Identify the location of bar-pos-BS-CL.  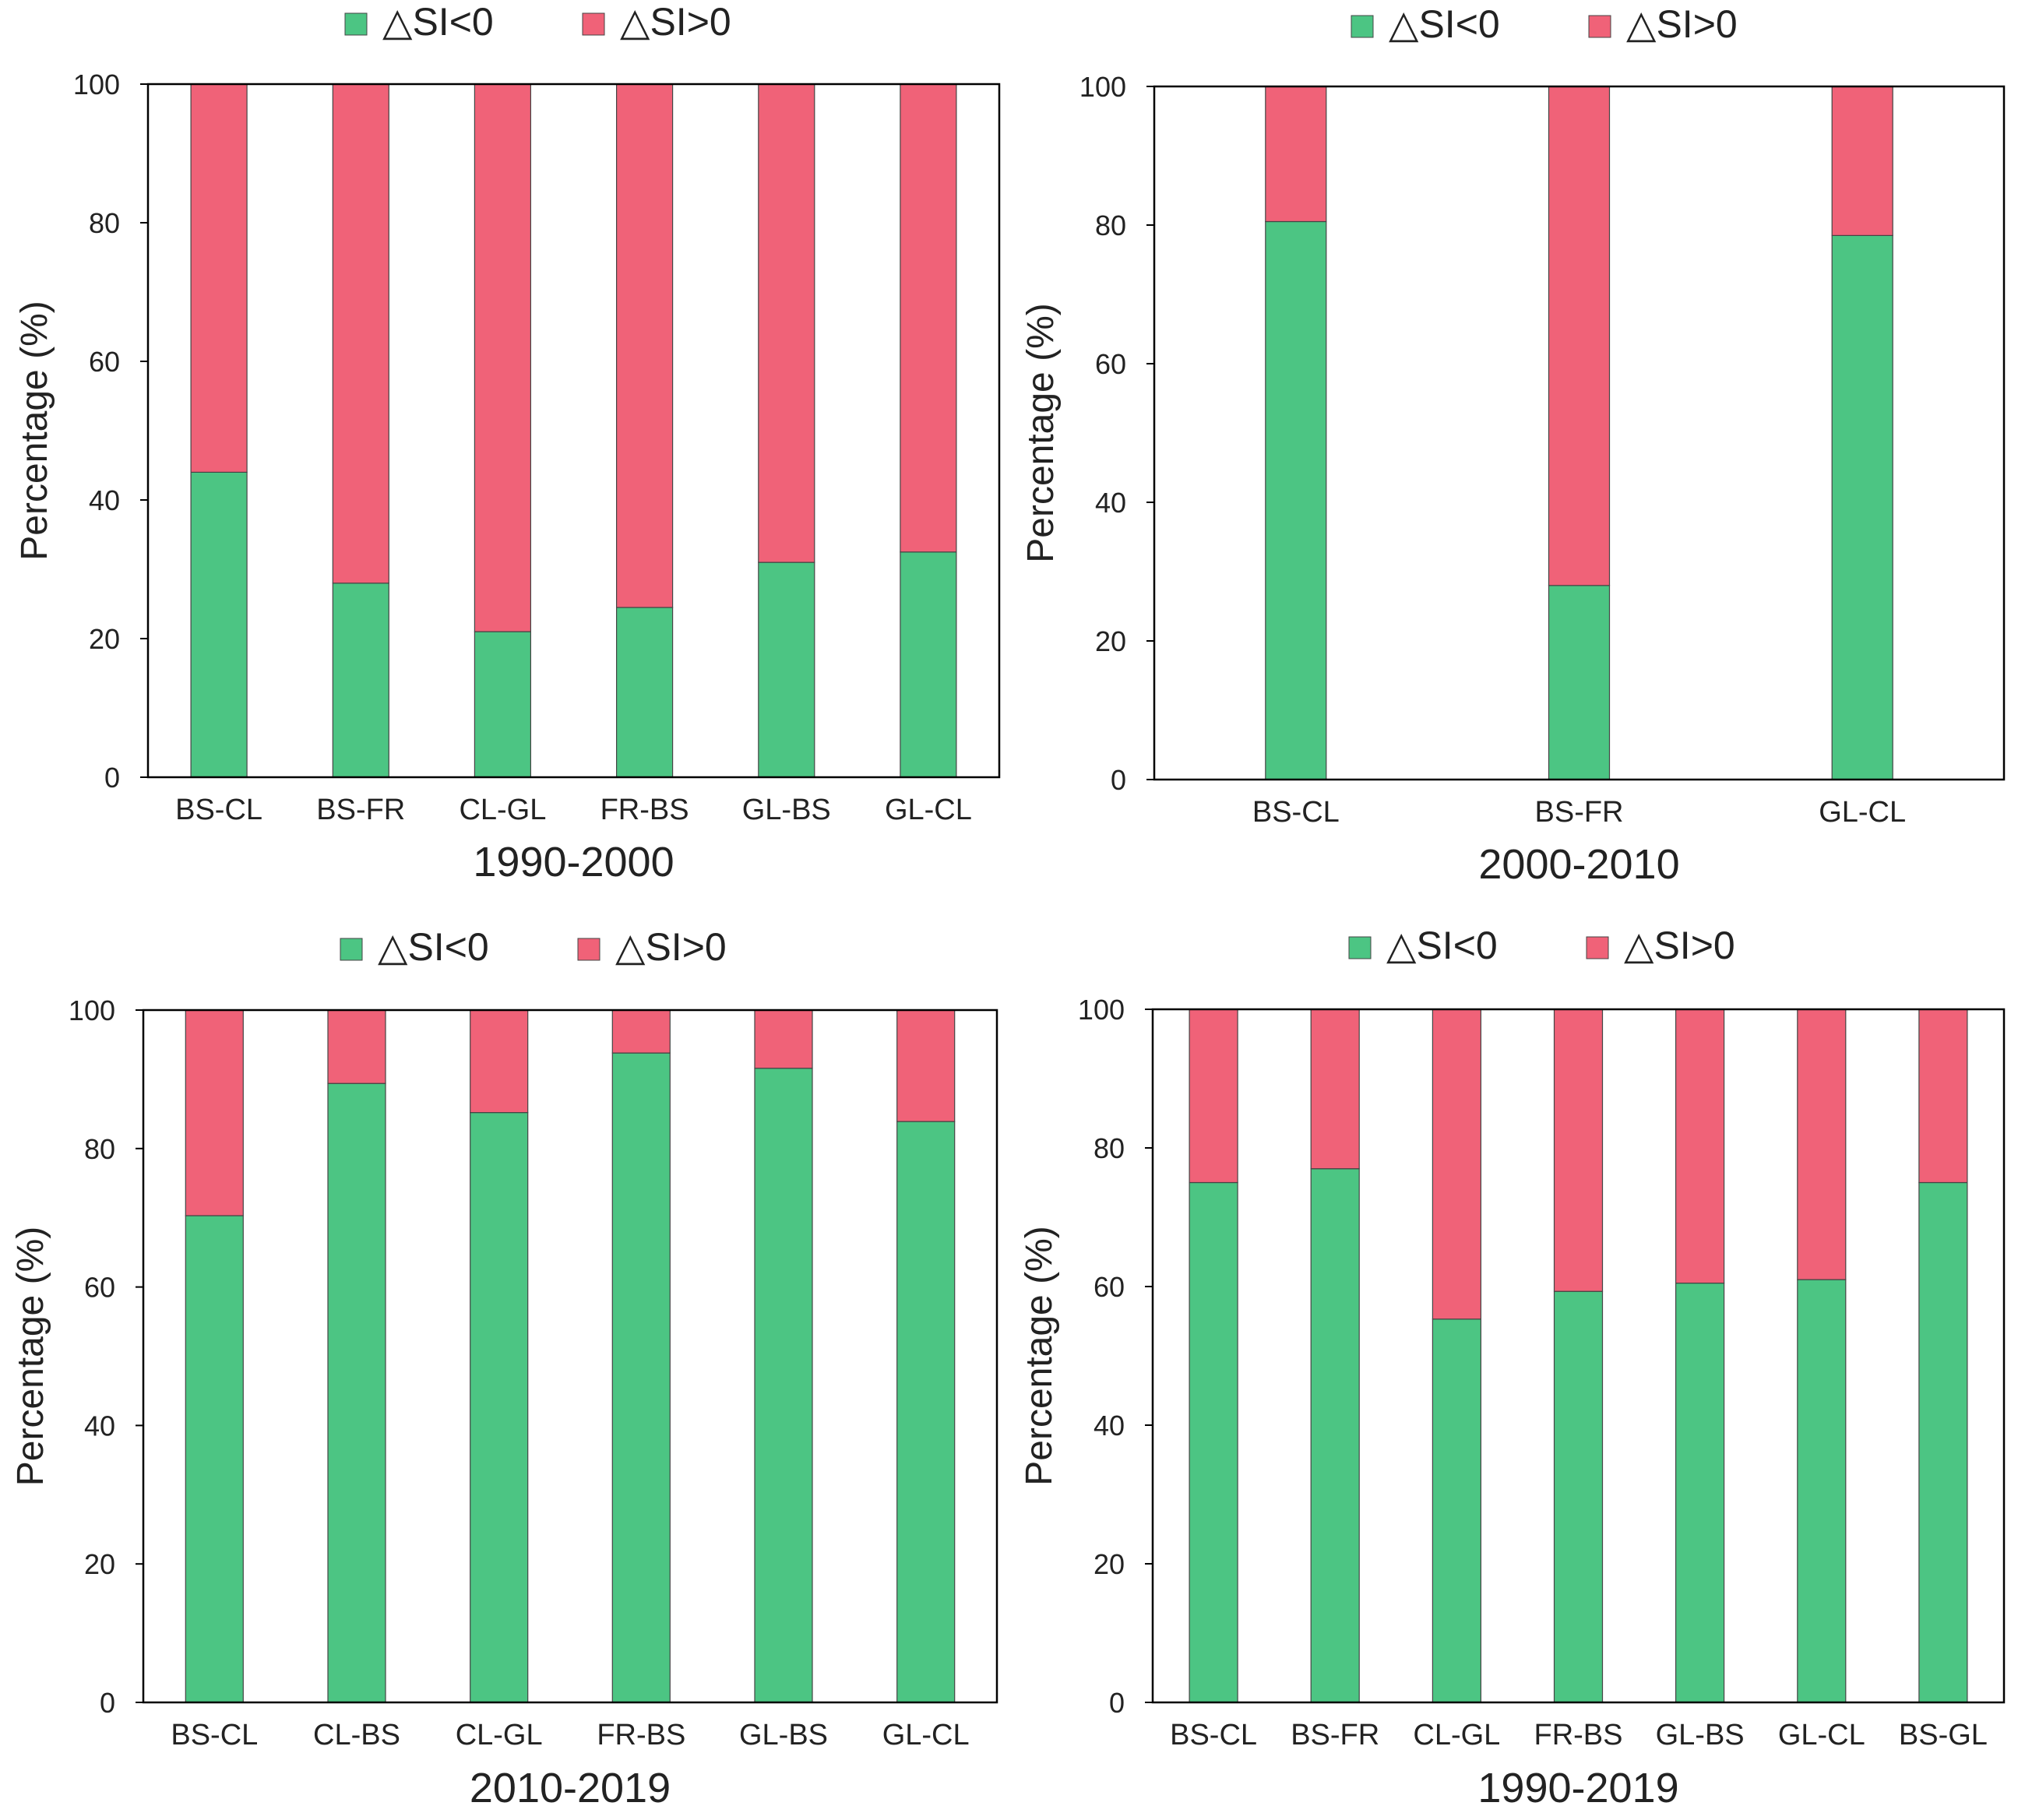
(1296, 154).